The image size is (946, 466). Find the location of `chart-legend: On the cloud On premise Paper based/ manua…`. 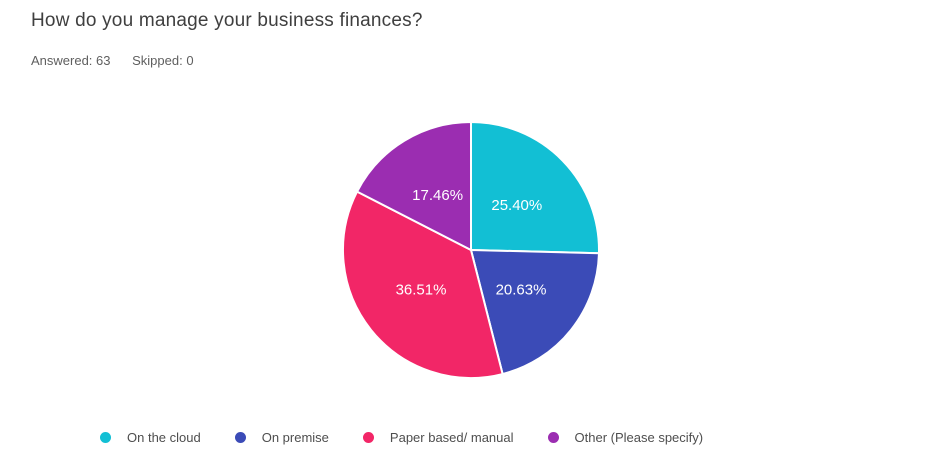

chart-legend: On the cloud On premise Paper based/ manua… is located at coordinates (401, 437).